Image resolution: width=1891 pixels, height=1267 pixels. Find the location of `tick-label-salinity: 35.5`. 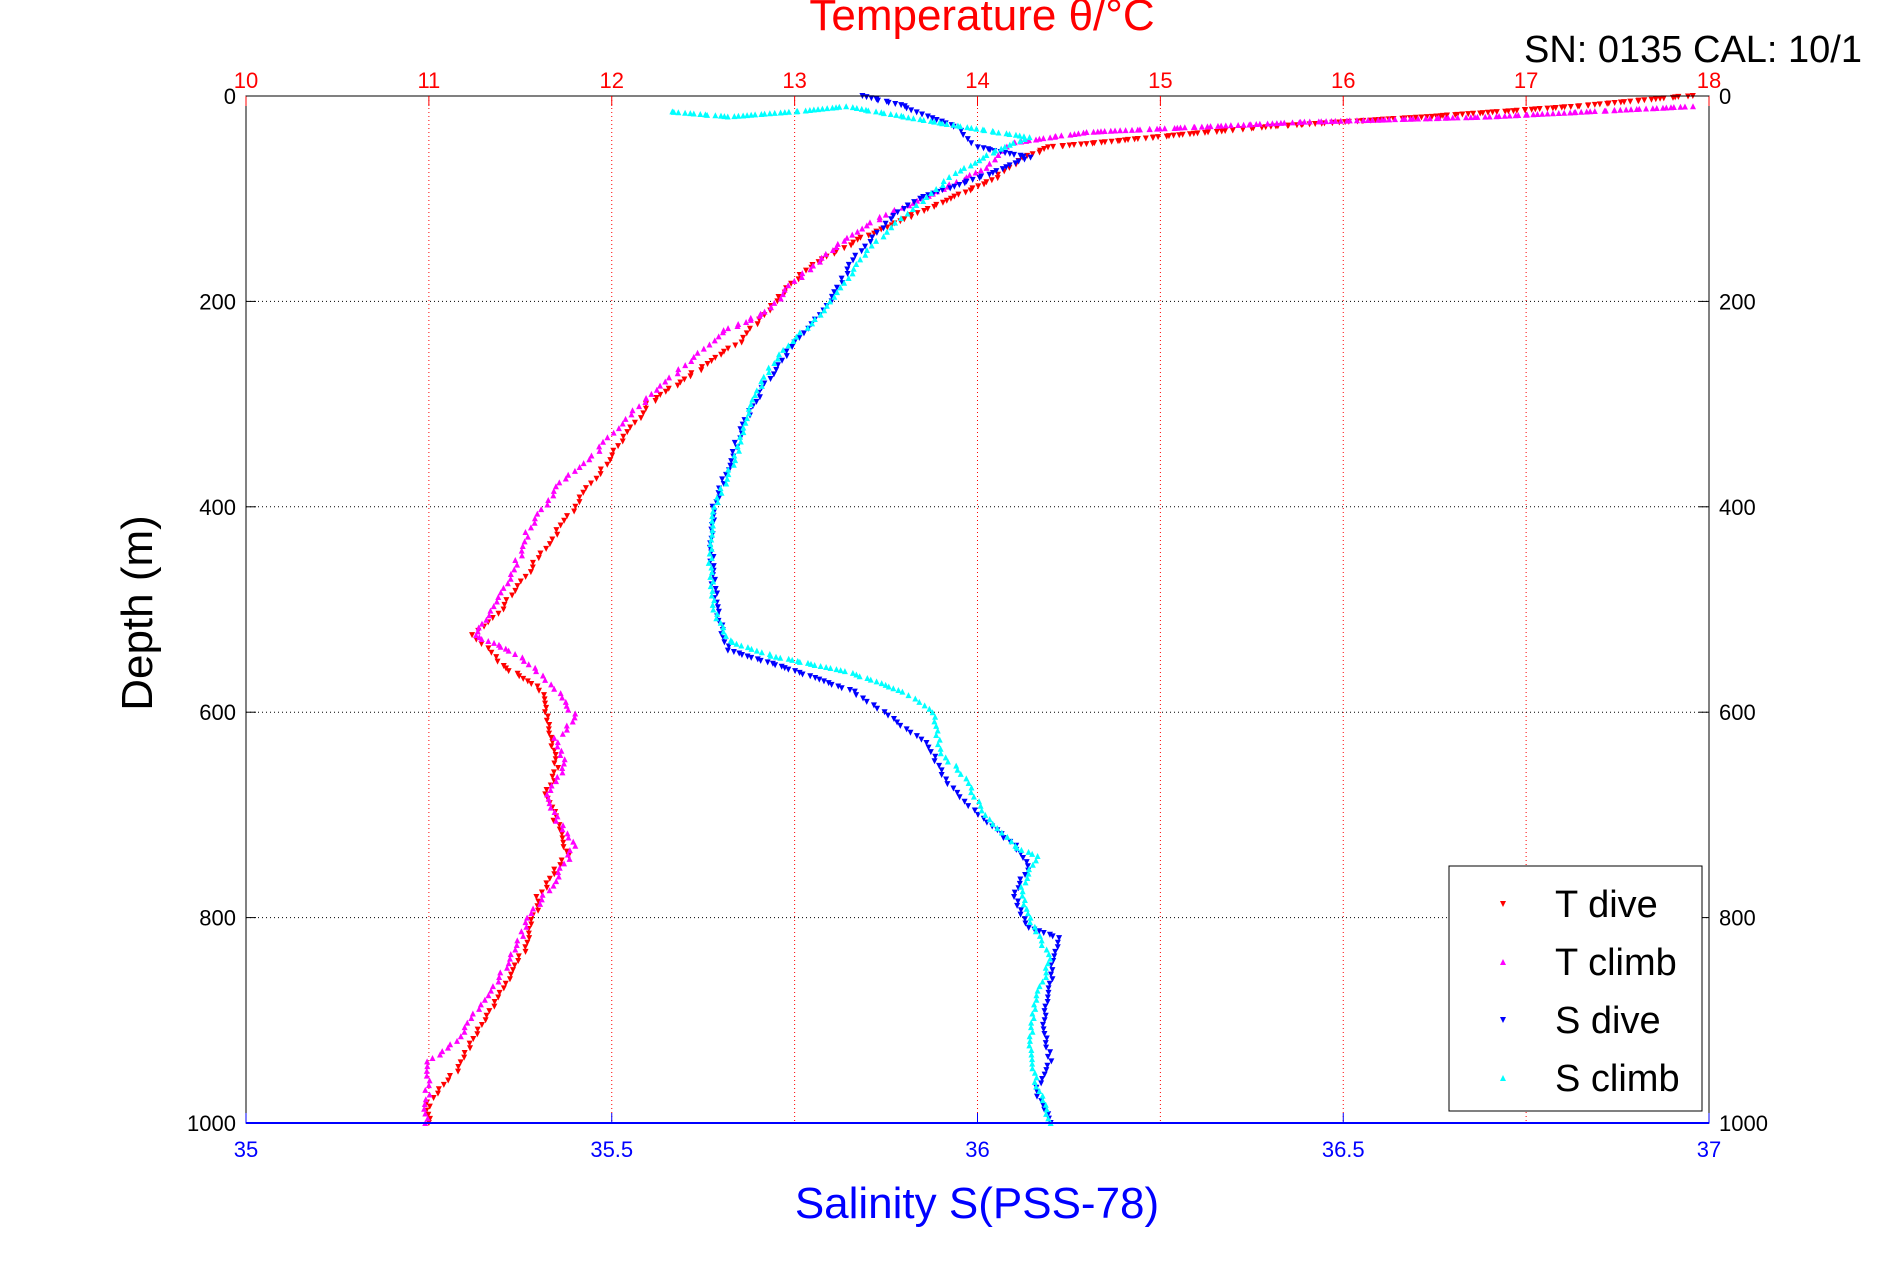

tick-label-salinity: 35.5 is located at coordinates (611, 1149).